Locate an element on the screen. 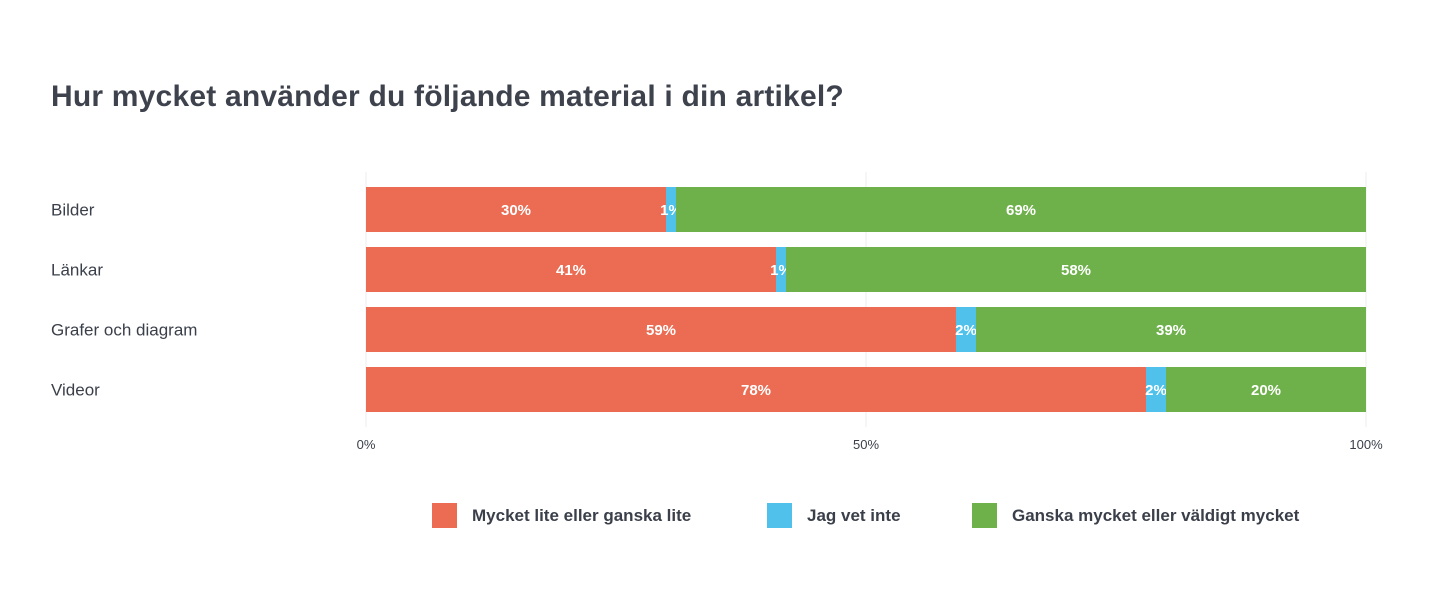  data-label: 20% is located at coordinates (1266, 390).